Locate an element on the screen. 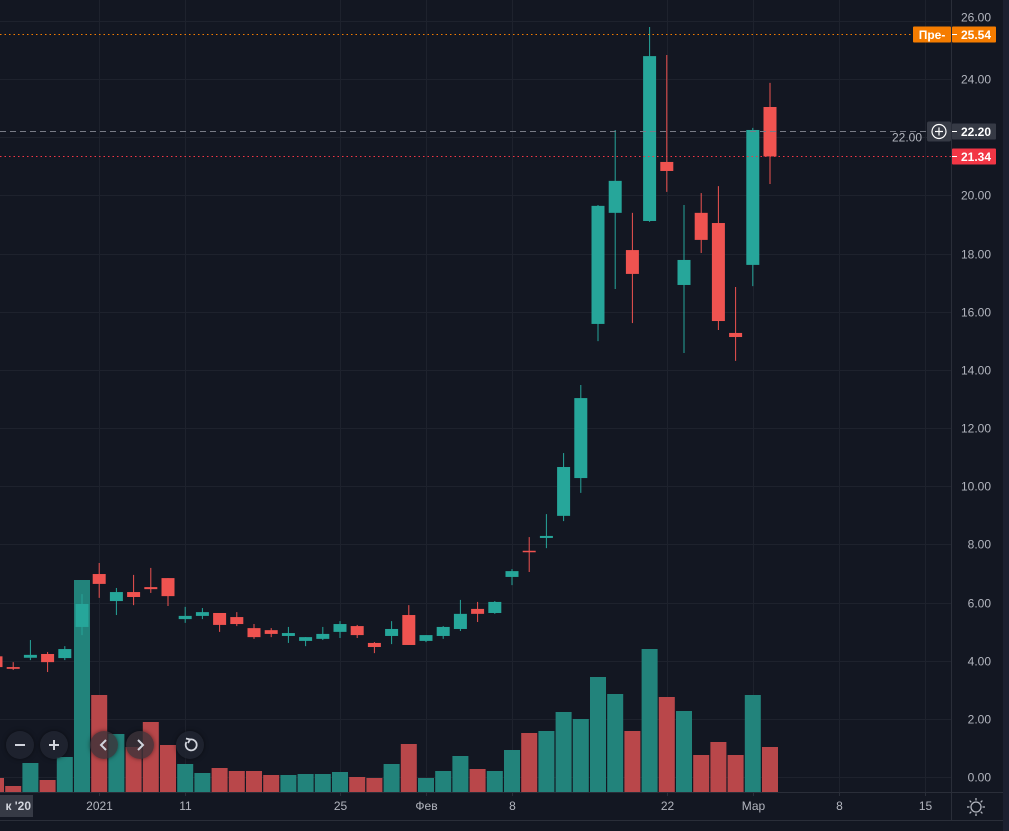  premarket-price-label: 25.54 is located at coordinates (976, 35).